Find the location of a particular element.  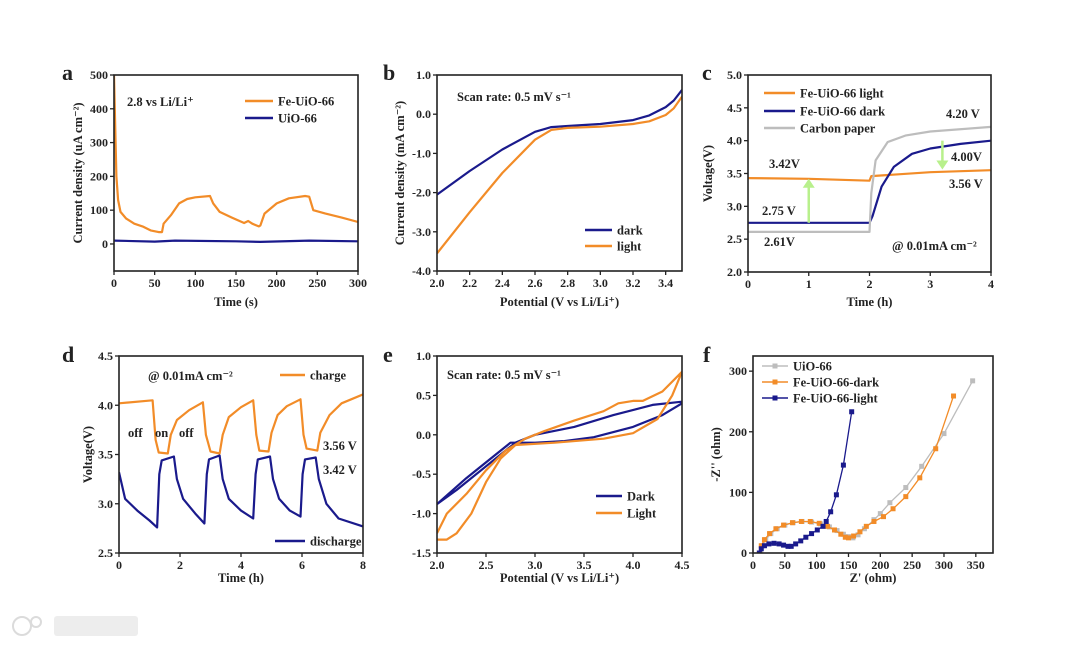

series-line-carbon-paper is located at coordinates (869, 179).